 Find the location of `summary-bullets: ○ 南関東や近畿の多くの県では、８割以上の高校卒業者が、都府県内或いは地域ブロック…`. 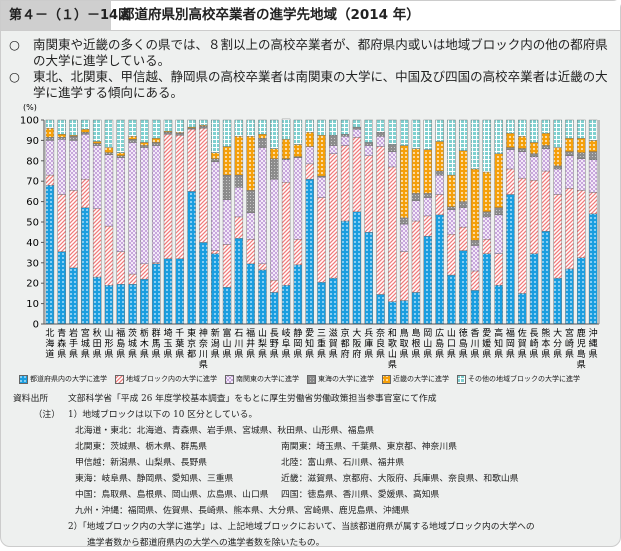

summary-bullets: ○ 南関東や近畿の多くの県では、８割以上の高校卒業者が、都府県内或いは地域ブロック… is located at coordinates (309, 69).